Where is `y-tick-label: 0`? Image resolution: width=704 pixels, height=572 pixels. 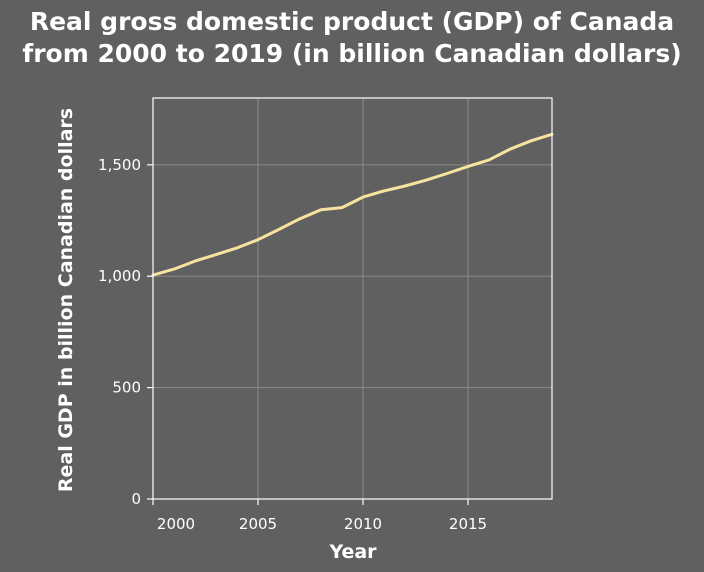 y-tick-label: 0 is located at coordinates (136, 499).